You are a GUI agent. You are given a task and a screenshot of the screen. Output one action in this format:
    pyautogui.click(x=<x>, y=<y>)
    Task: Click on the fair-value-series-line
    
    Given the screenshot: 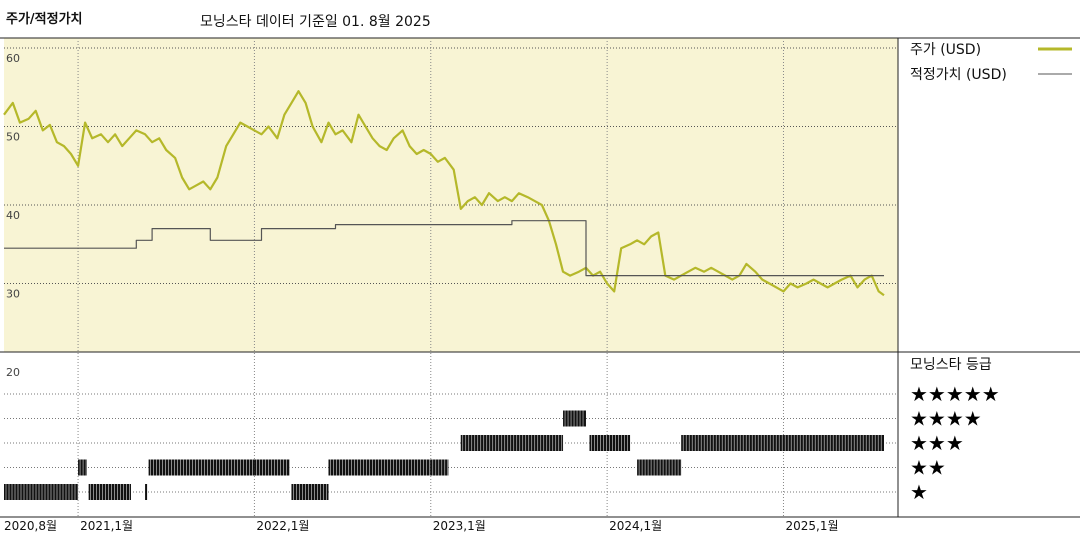 What is the action you would take?
    pyautogui.click(x=444, y=248)
    